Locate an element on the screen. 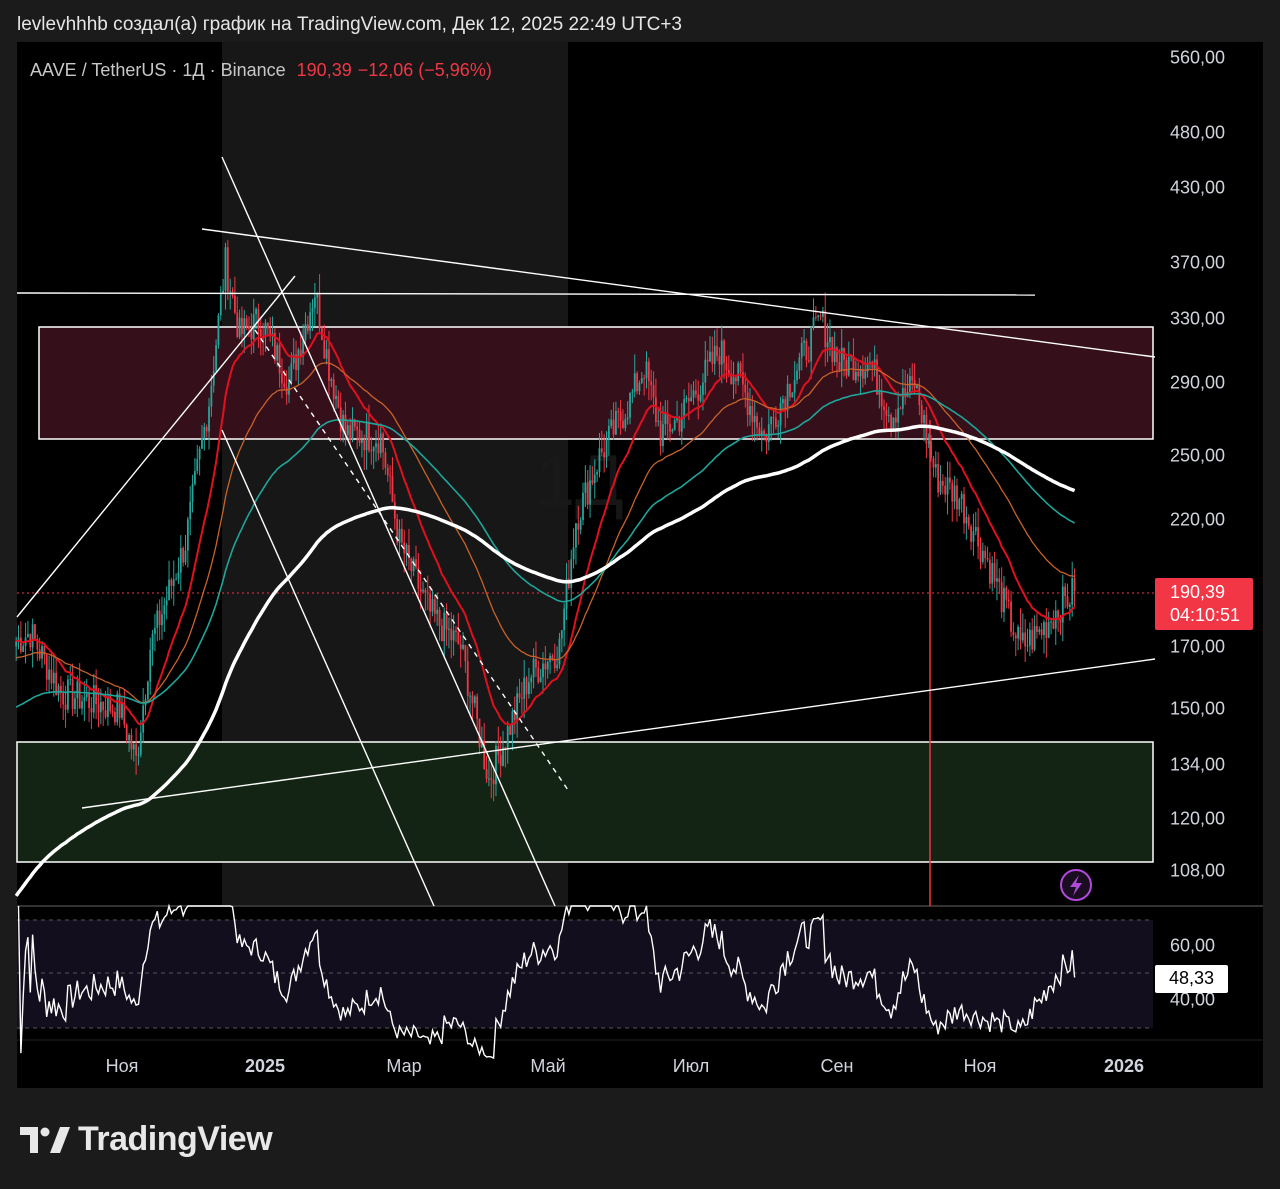 This screenshot has width=1280, height=1189. price-tick: 120,00 is located at coordinates (1198, 818).